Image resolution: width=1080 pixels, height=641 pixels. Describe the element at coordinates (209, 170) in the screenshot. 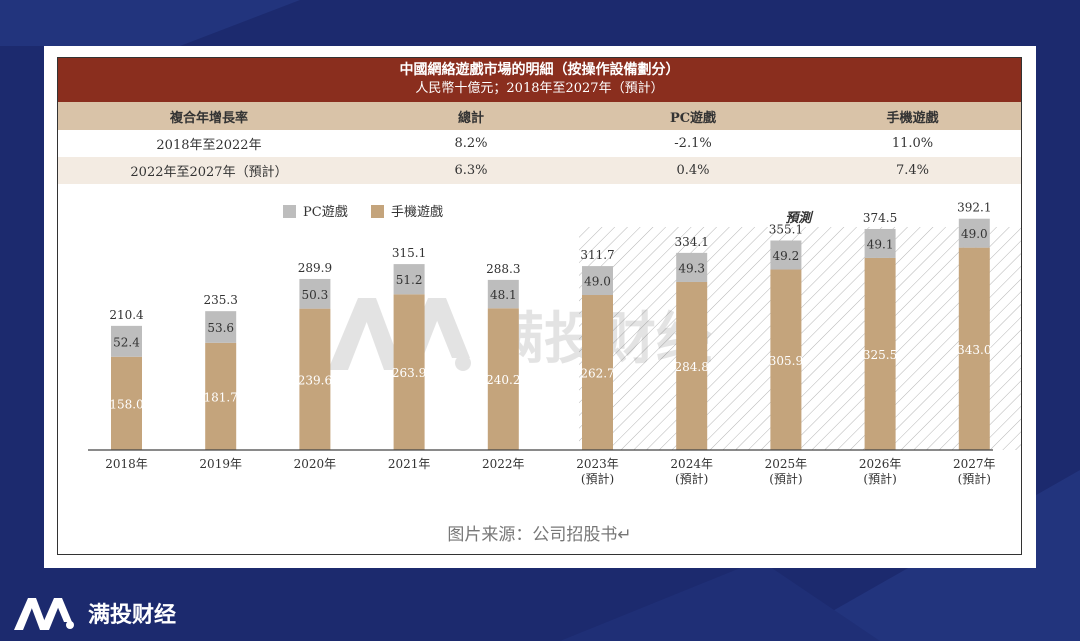

I see `row-period: 2022年至2027年（預計）` at that location.